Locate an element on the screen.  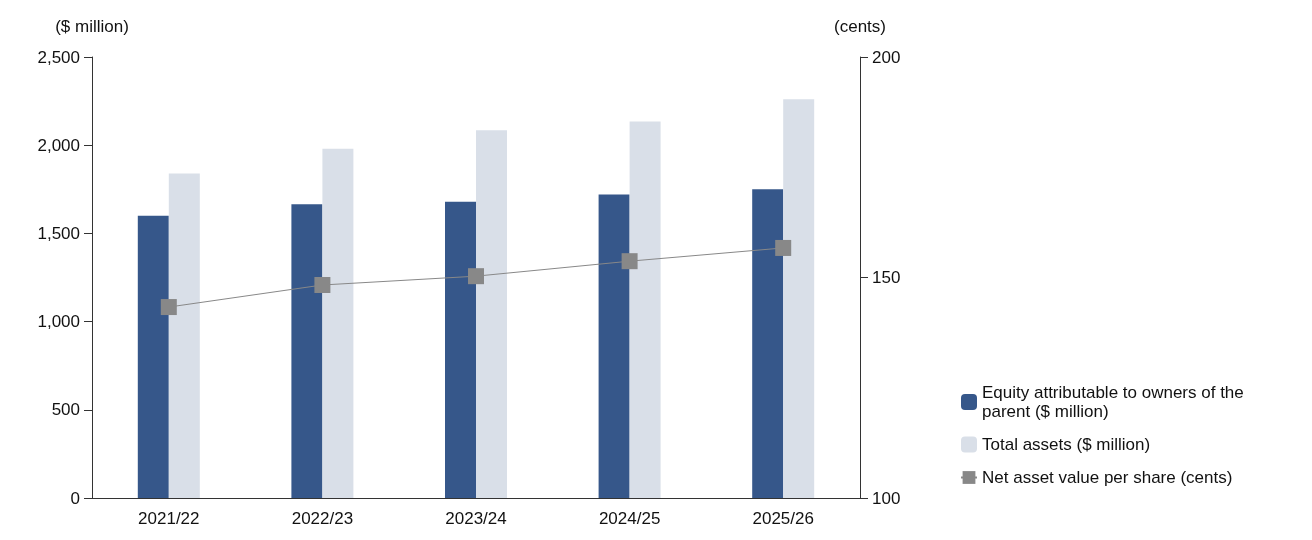
legend-label: Total assets ($ million) is located at coordinates (1066, 444).